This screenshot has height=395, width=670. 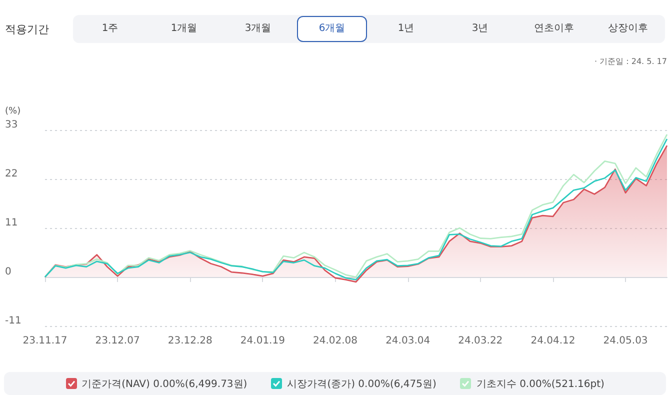 What do you see at coordinates (110, 29) in the screenshot?
I see `text: 1주` at bounding box center [110, 29].